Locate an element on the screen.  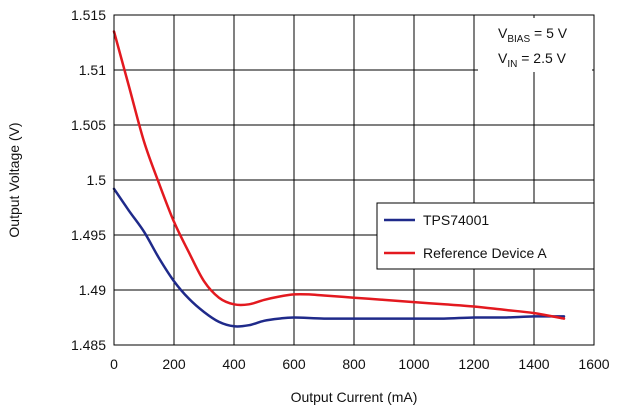
legend-label-reference-device-a: Reference Device A is located at coordinates (485, 253).